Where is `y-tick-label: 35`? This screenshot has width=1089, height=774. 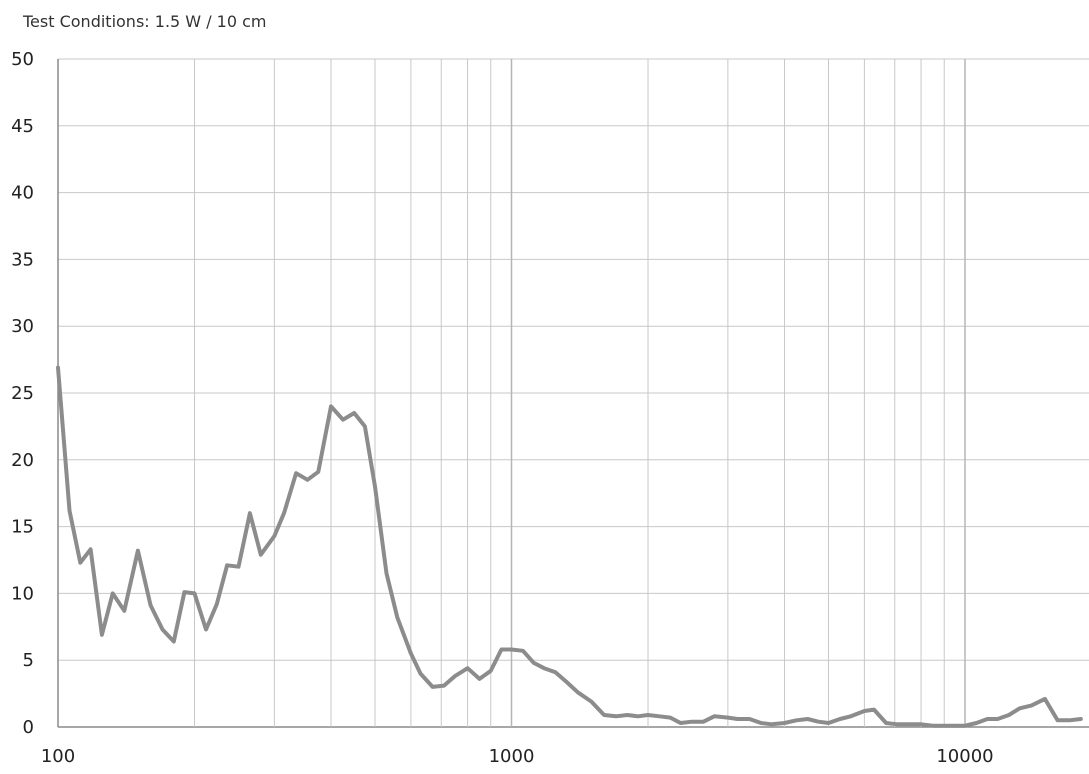 y-tick-label: 35 is located at coordinates (22, 259).